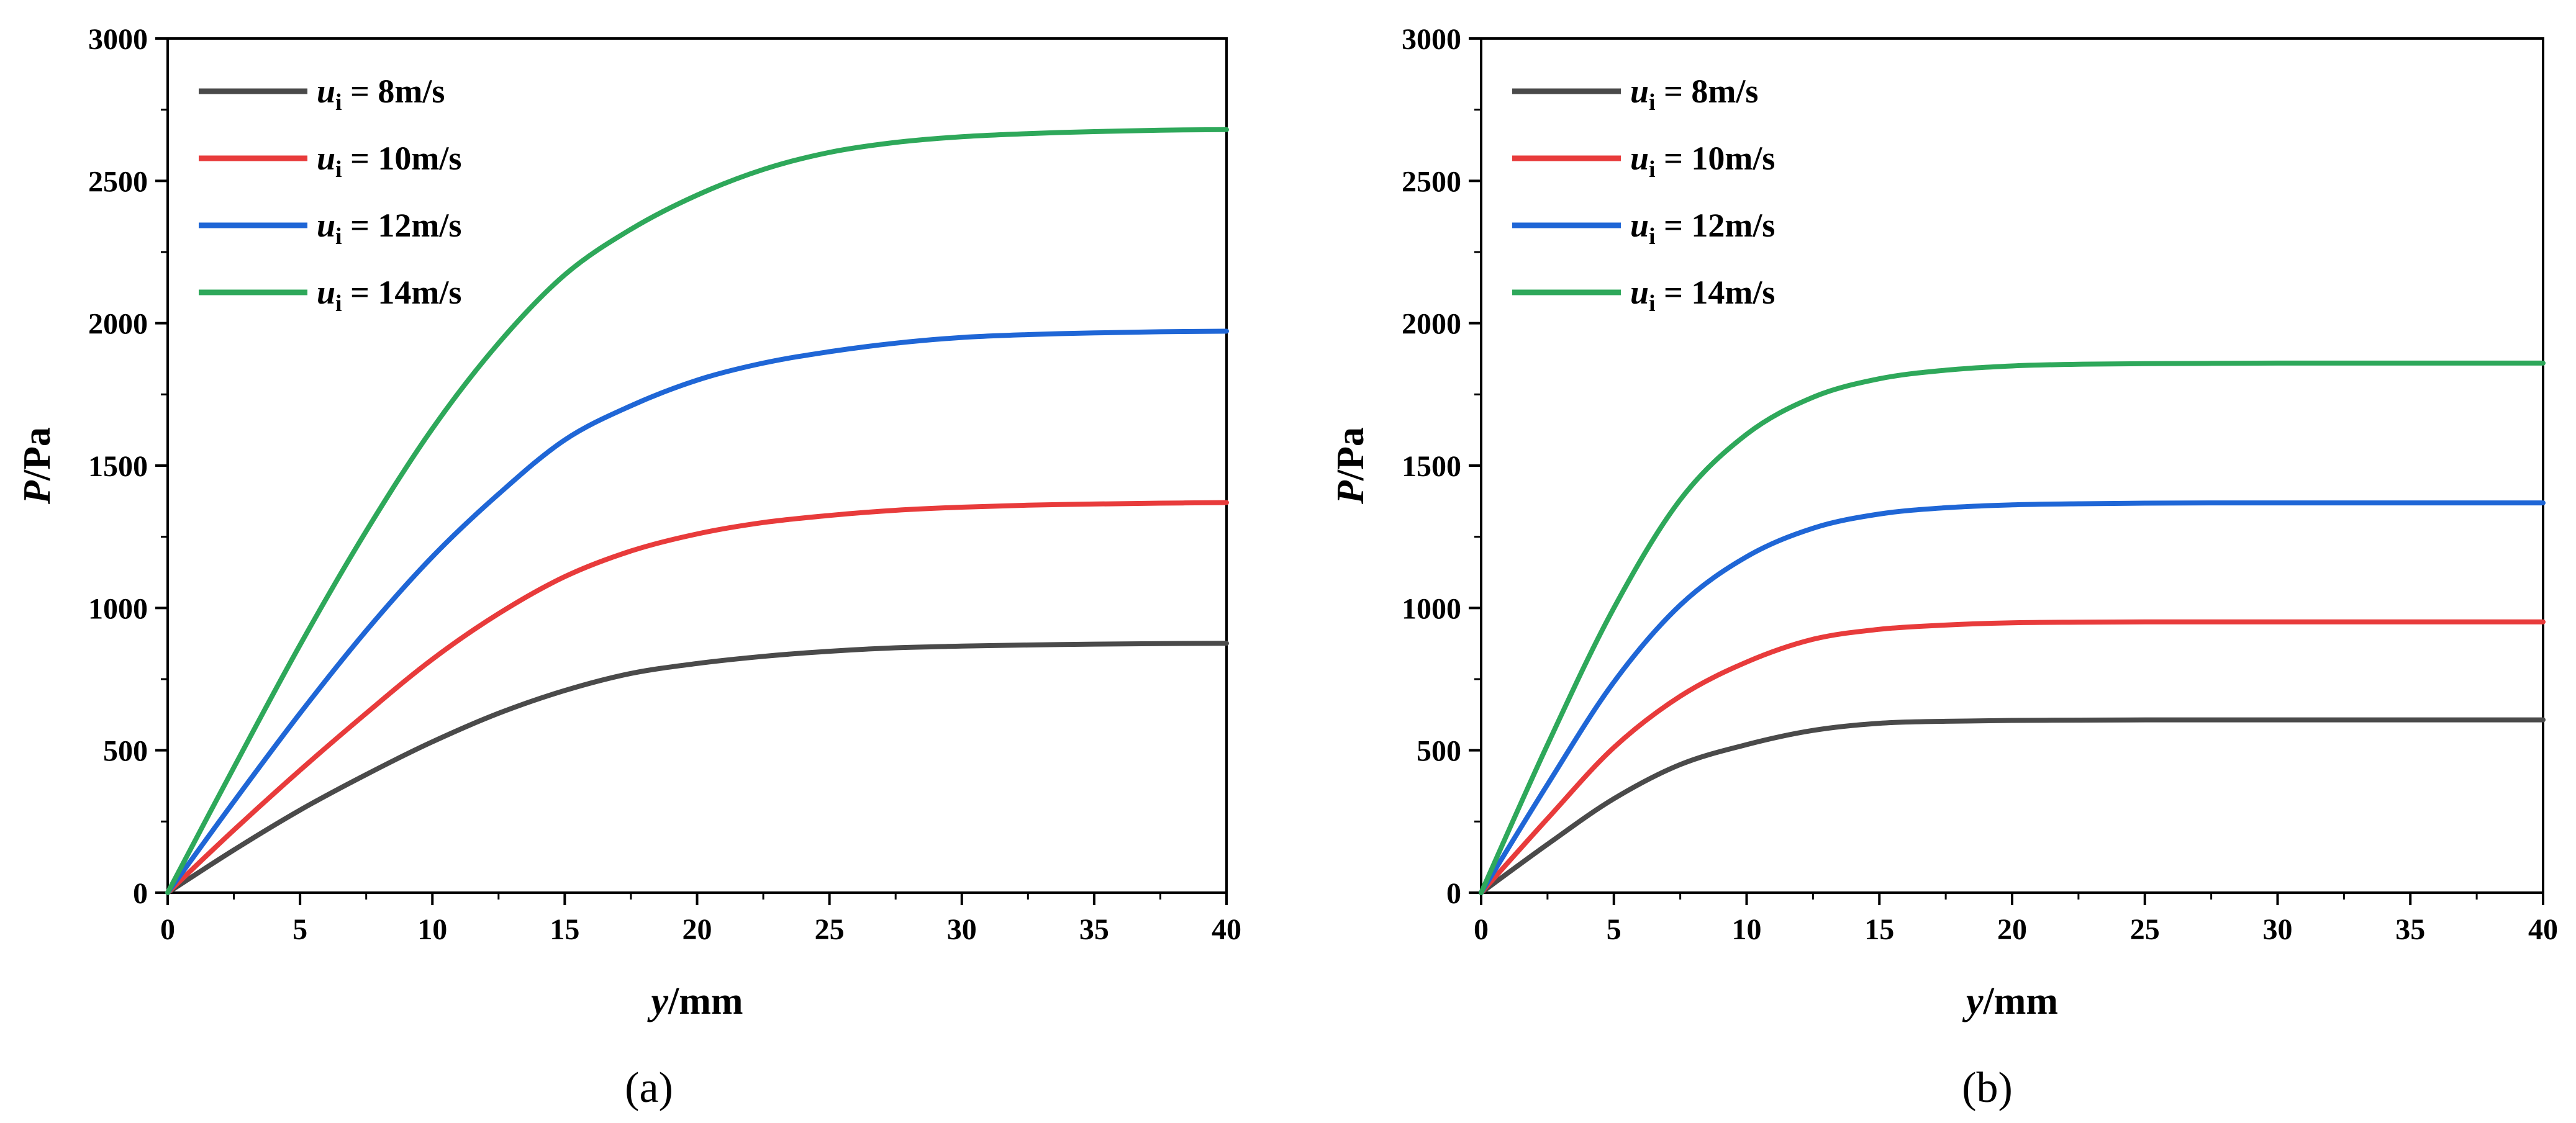 This screenshot has width=2576, height=1123. I want to click on panel-label: (b), so click(1987, 1088).